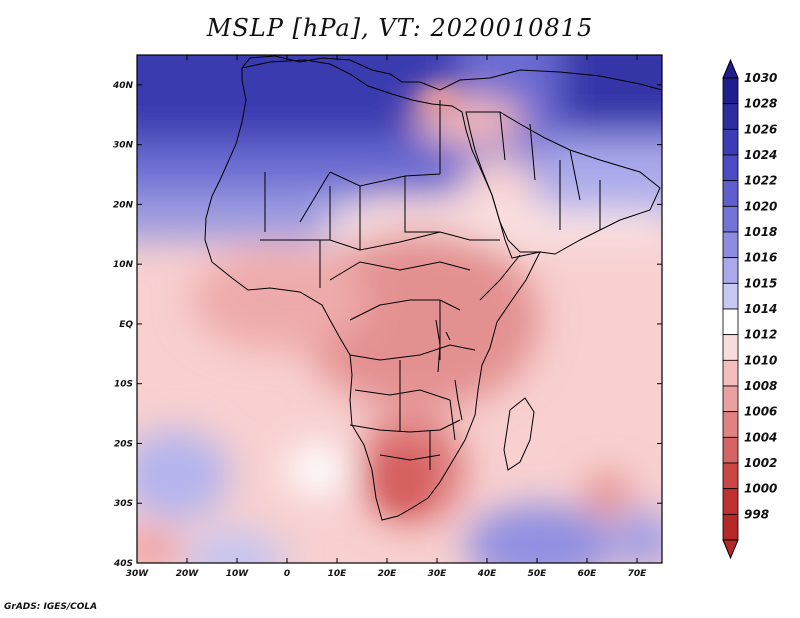 The height and width of the screenshot is (618, 800). I want to click on lon-label: 50E, so click(538, 574).